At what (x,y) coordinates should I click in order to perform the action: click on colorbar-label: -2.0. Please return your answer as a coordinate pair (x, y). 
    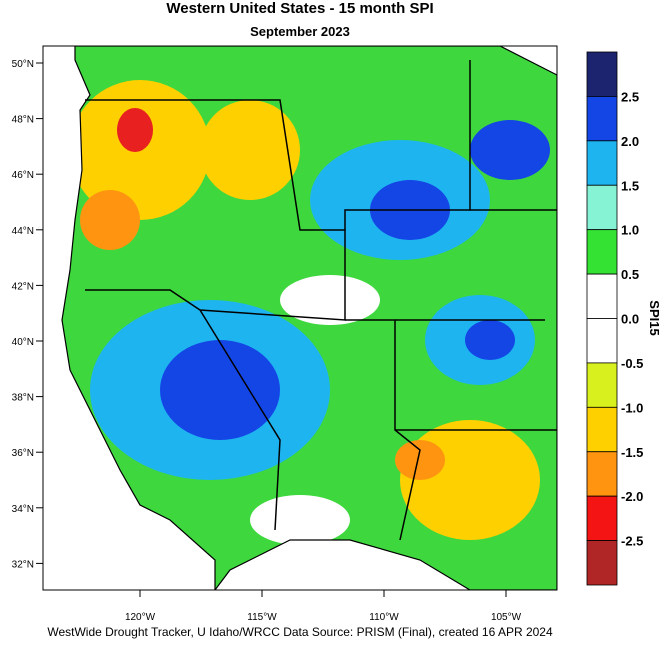
    Looking at the image, I should click on (632, 496).